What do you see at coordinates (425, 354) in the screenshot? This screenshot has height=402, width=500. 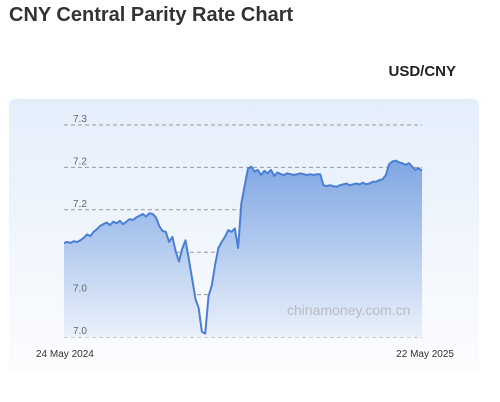 I see `x-tick-label: 22 May 2025` at bounding box center [425, 354].